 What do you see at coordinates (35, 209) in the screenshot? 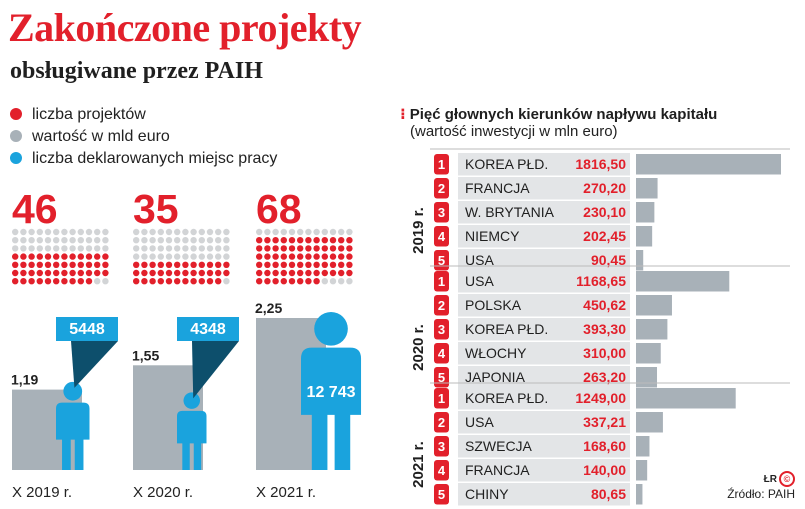
I see `projects-count-label: 46` at bounding box center [35, 209].